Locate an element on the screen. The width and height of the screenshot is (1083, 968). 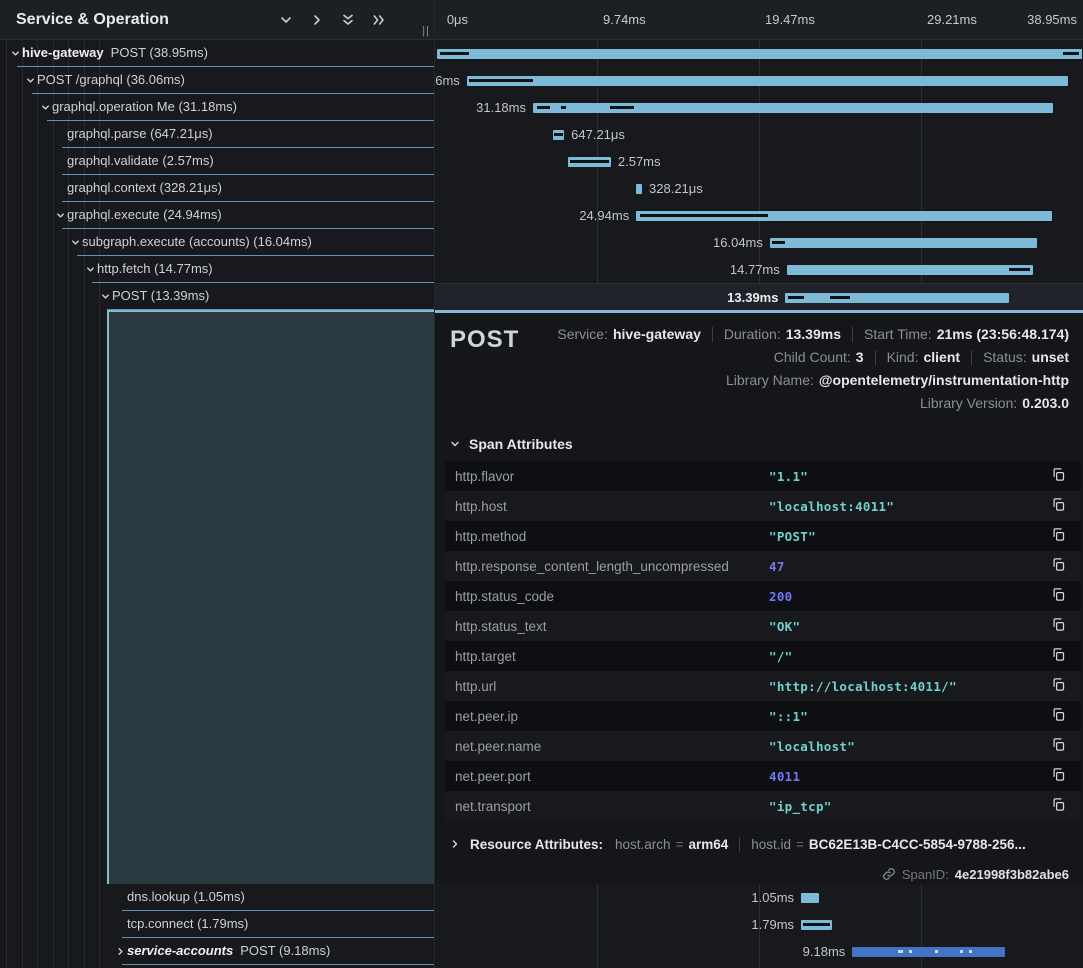
timeline-bar-row is located at coordinates (759, 53).